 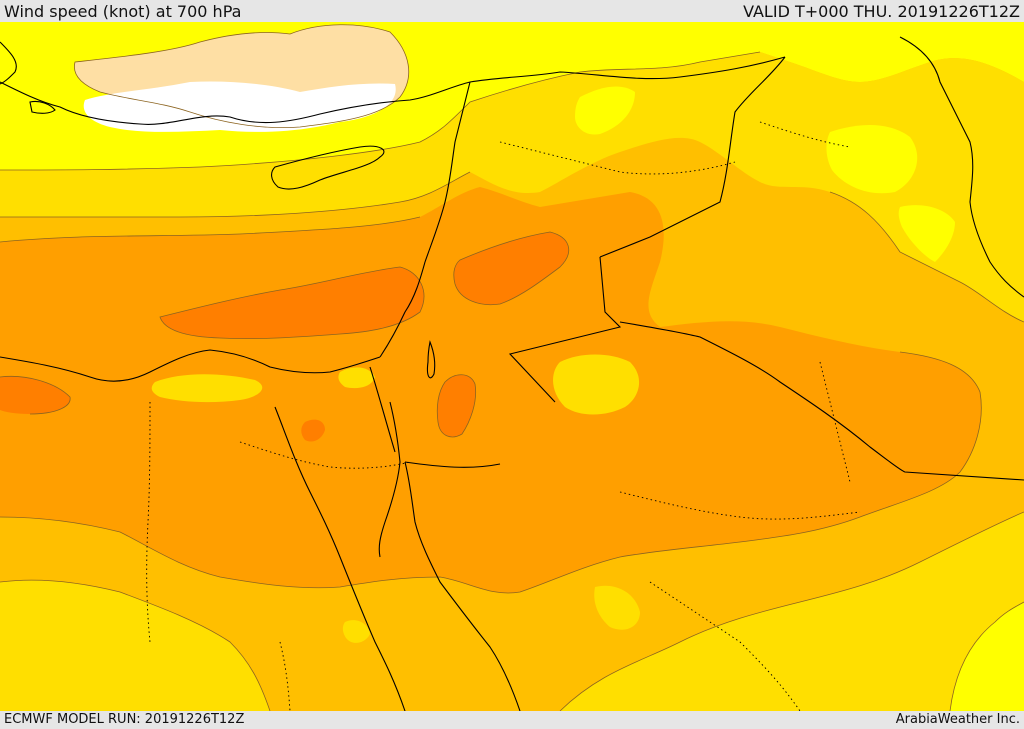 I want to click on valid-time: VALID T+000 THU. 20191226T12Z, so click(x=881, y=11).